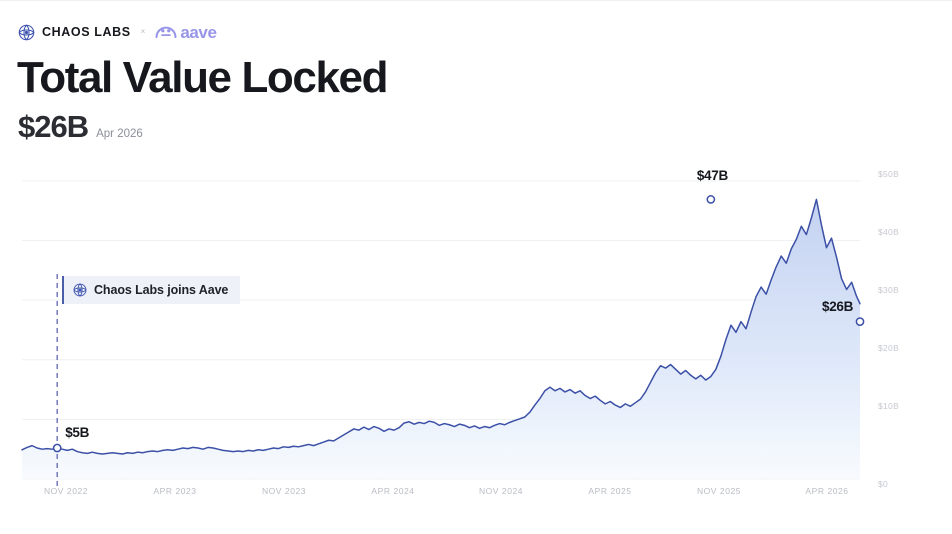  I want to click on x-tick-apr-2026: APR 2026, so click(827, 491).